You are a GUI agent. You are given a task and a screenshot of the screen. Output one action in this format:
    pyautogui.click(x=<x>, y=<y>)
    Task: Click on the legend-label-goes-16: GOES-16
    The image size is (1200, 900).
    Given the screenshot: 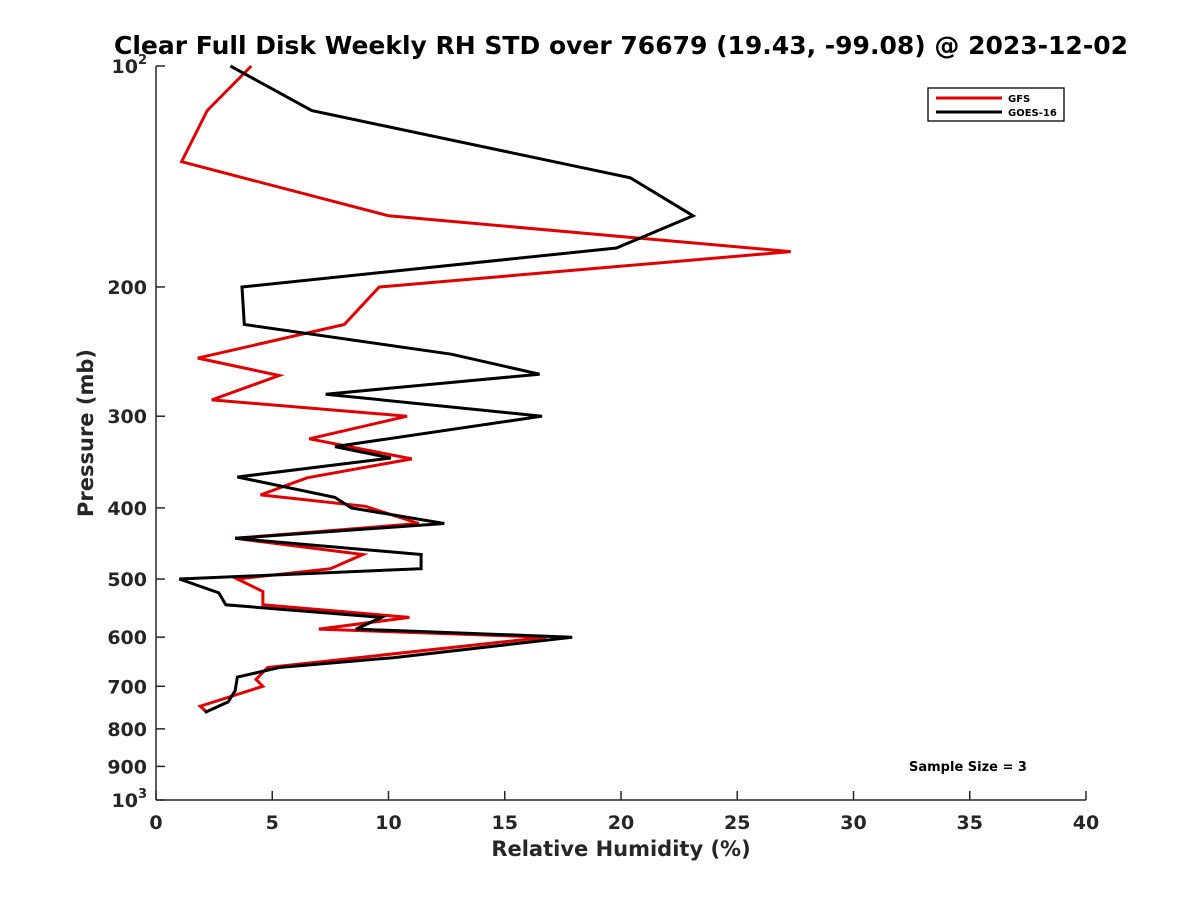 What is the action you would take?
    pyautogui.click(x=1032, y=113)
    